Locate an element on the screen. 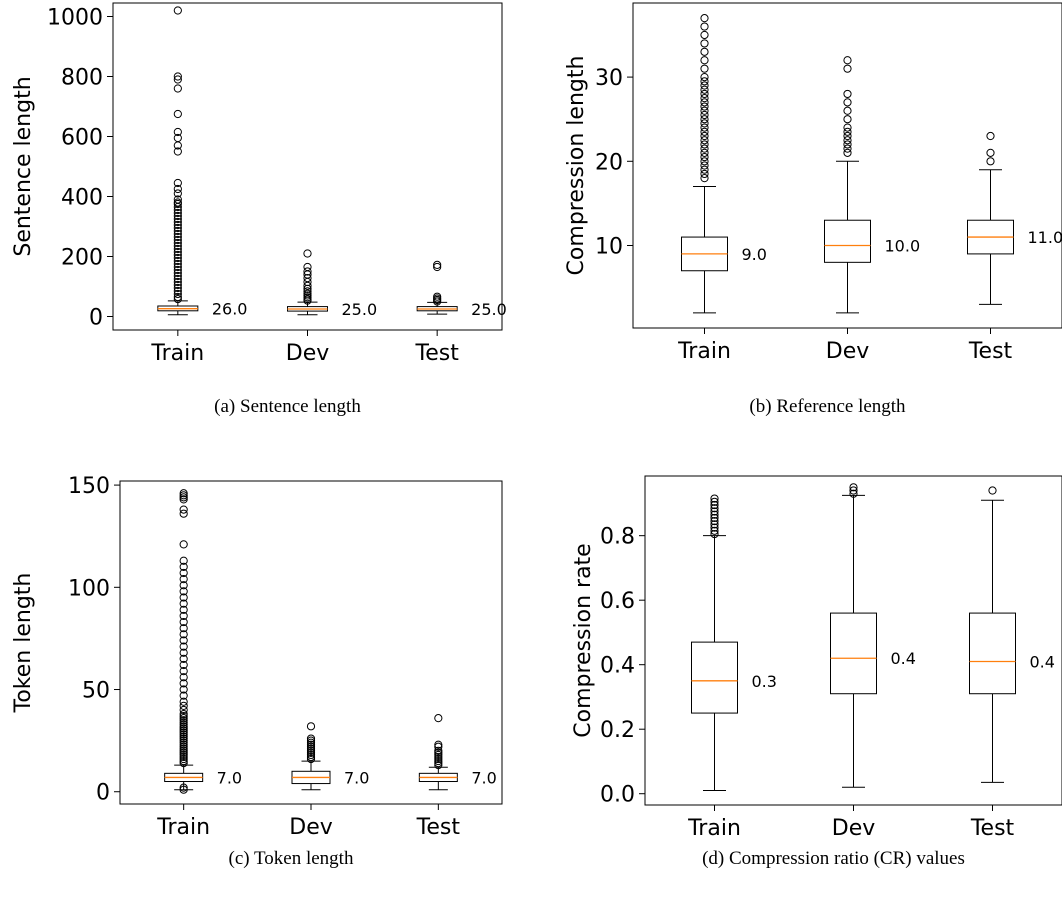 The width and height of the screenshot is (1062, 899). panel-caption: (a) Sentence length is located at coordinates (287, 406).